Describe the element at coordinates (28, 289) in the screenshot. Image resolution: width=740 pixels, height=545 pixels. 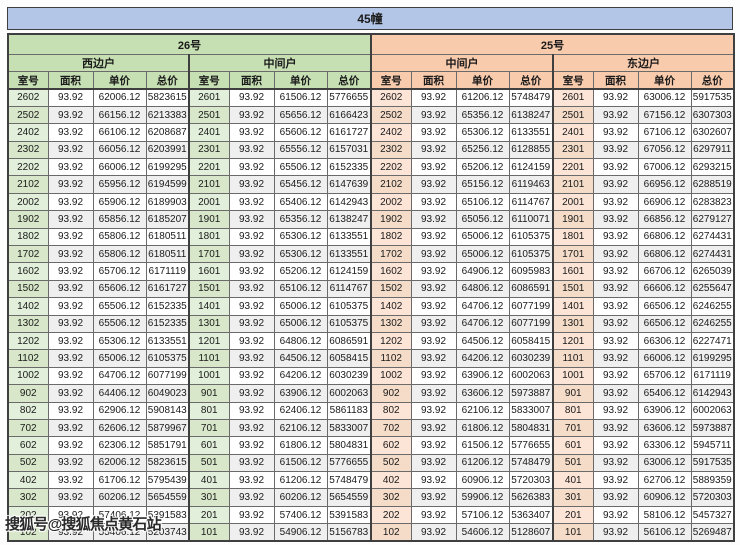
I see `room-cell: 1502` at that location.